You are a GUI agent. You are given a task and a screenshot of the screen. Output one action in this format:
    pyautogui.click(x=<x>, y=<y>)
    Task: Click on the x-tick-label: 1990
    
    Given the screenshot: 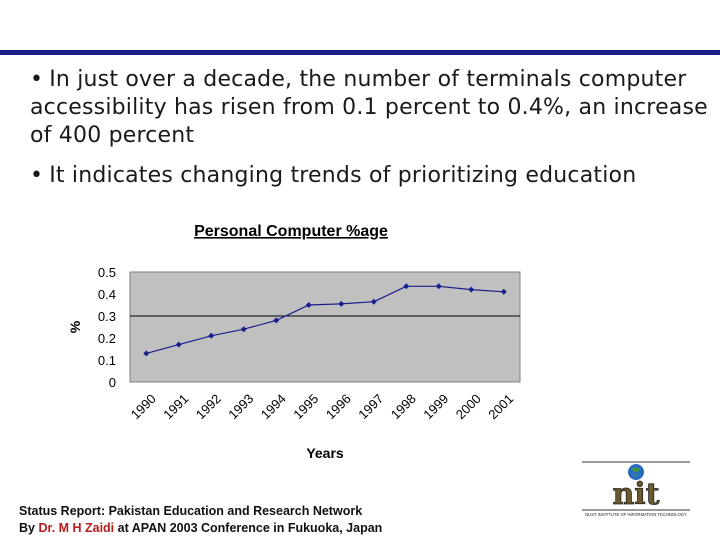 What is the action you would take?
    pyautogui.click(x=143, y=406)
    